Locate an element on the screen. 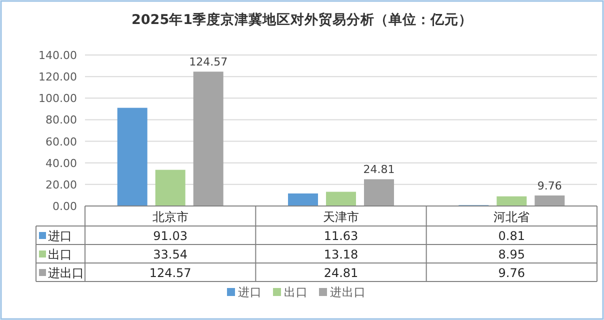 Image resolution: width=604 pixels, height=320 pixels. x-tick-label: 北京市 is located at coordinates (170, 217).